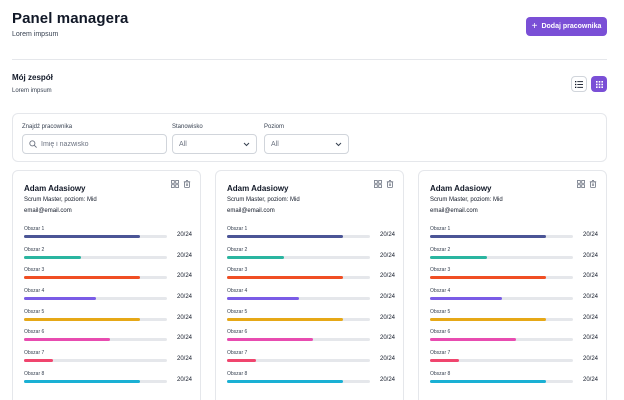 Image resolution: width=624 pixels, height=400 pixels. I want to click on header-divider, so click(309, 59).